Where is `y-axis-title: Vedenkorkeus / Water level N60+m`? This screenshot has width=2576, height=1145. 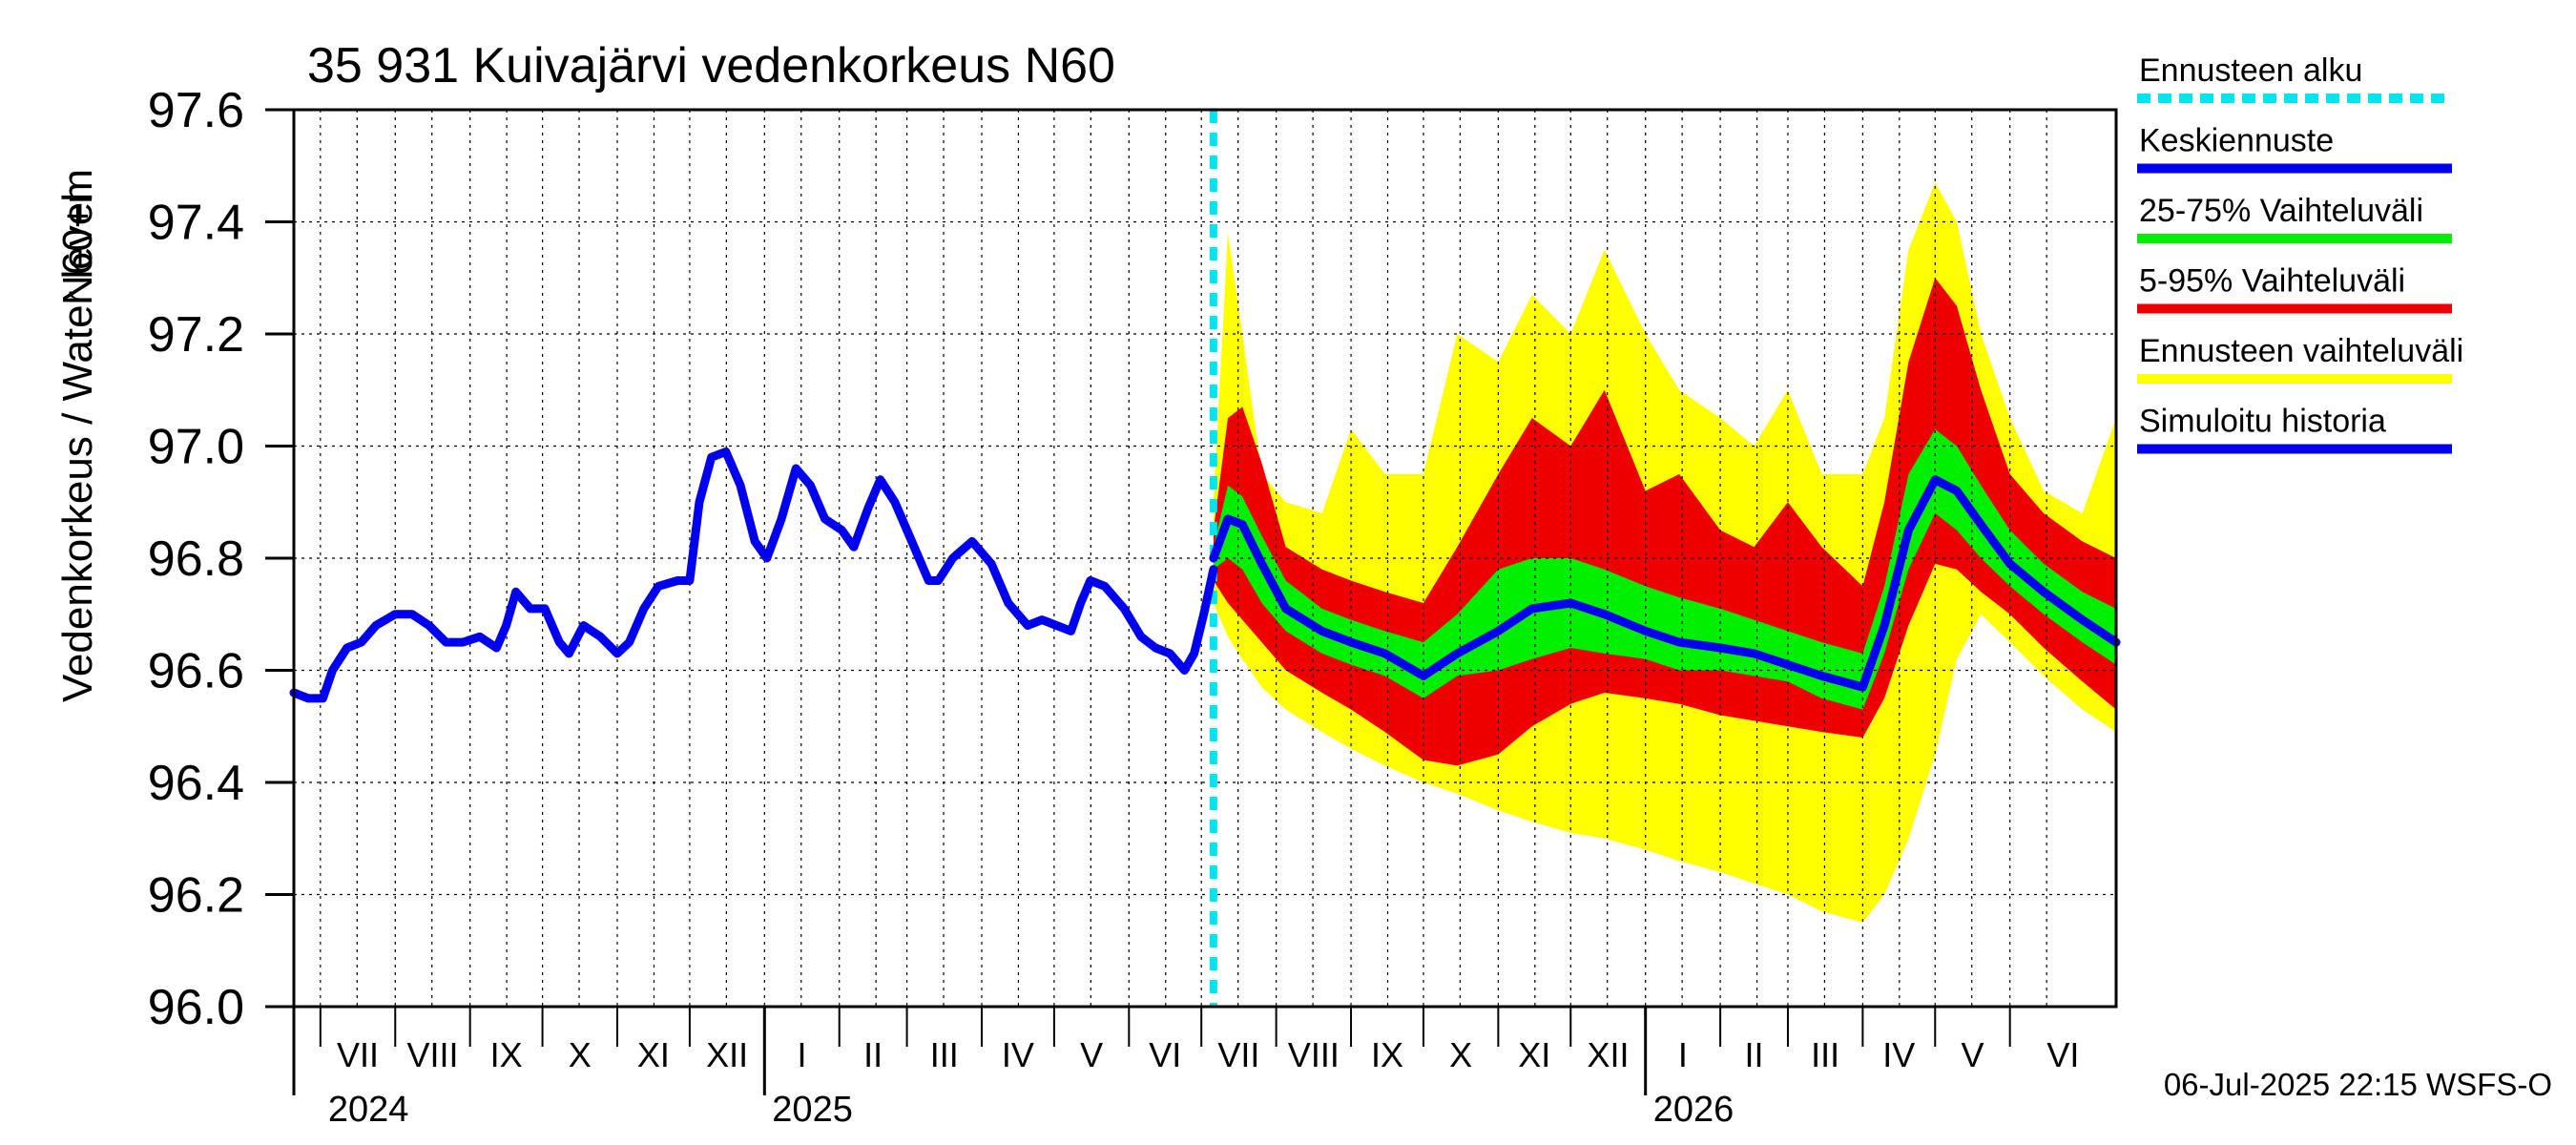
y-axis-title: Vedenkorkeus / Water level N60+m is located at coordinates (77, 435).